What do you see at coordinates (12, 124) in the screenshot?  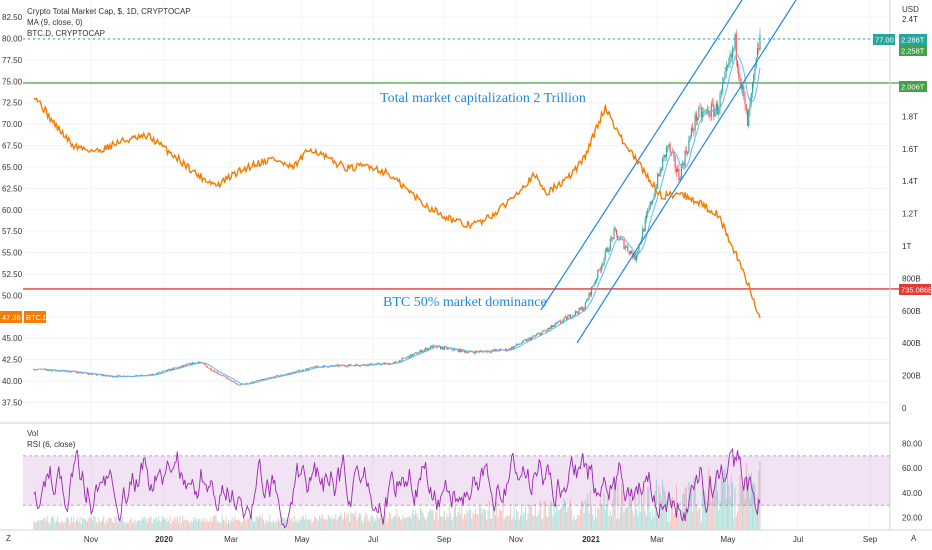 I see `left-tick-label: 70.00` at bounding box center [12, 124].